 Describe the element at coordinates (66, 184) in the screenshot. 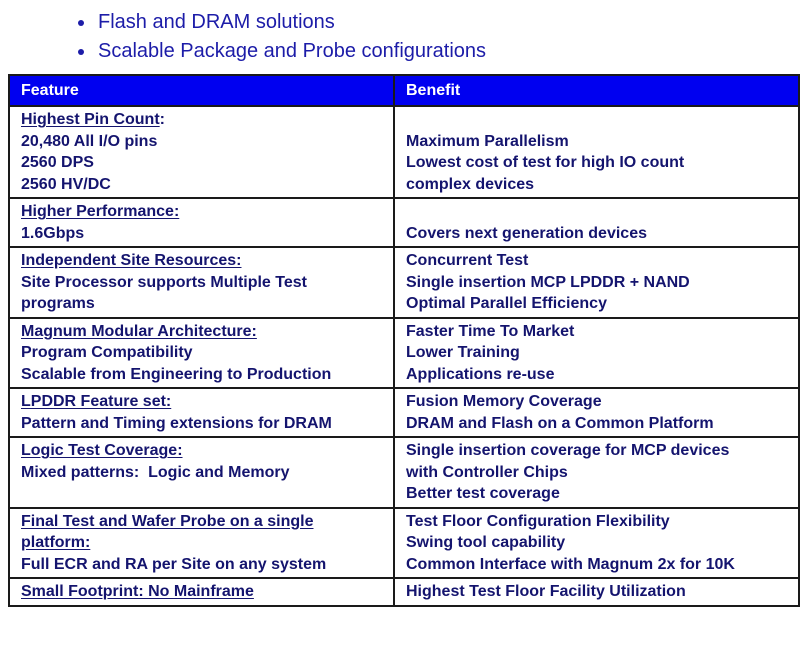

I see `feature-line: 2560 HV/DC` at that location.